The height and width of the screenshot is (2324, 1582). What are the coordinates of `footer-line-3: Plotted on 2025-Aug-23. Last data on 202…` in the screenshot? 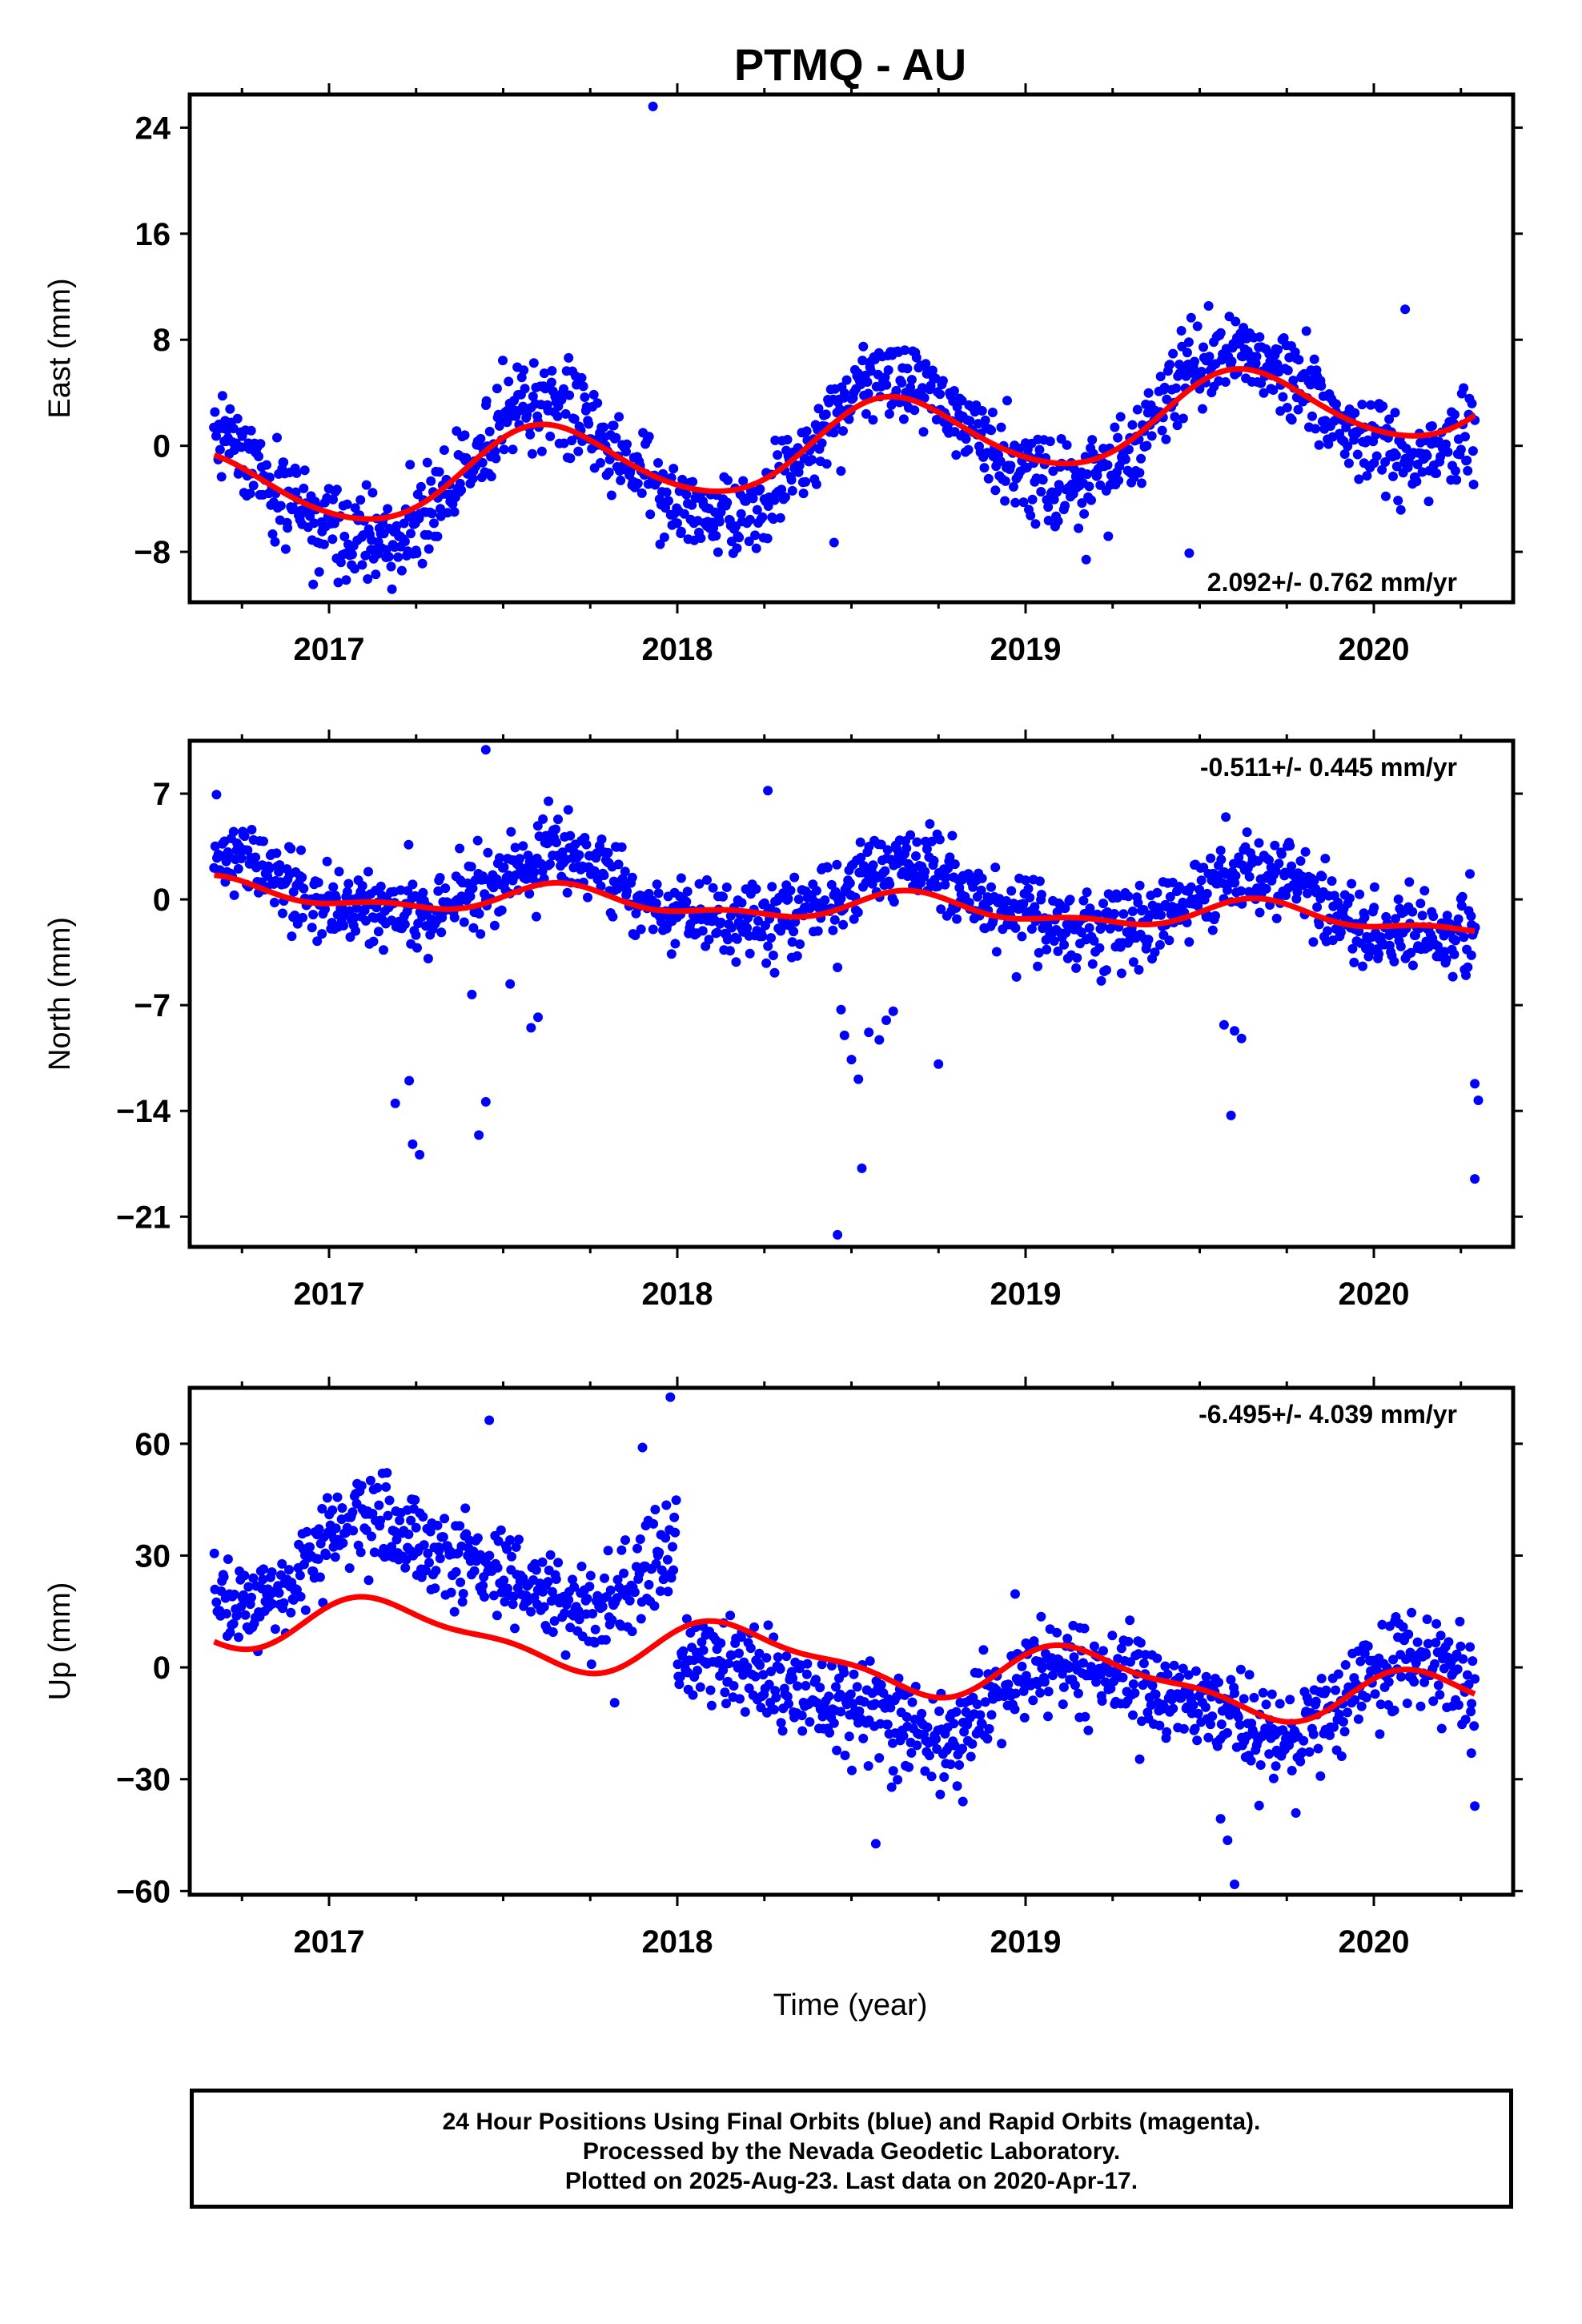 It's located at (851, 2181).